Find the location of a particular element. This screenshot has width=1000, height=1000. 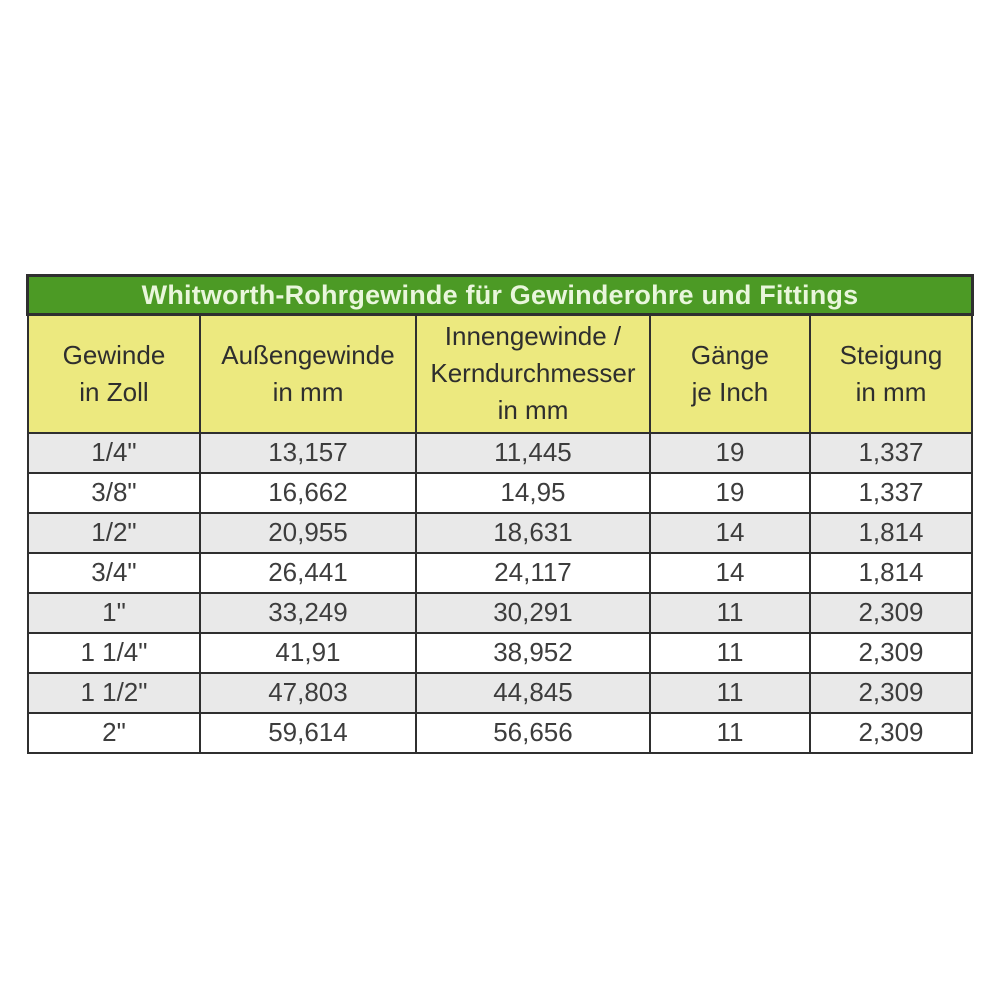

table-cell: 3/4" is located at coordinates (113, 572).